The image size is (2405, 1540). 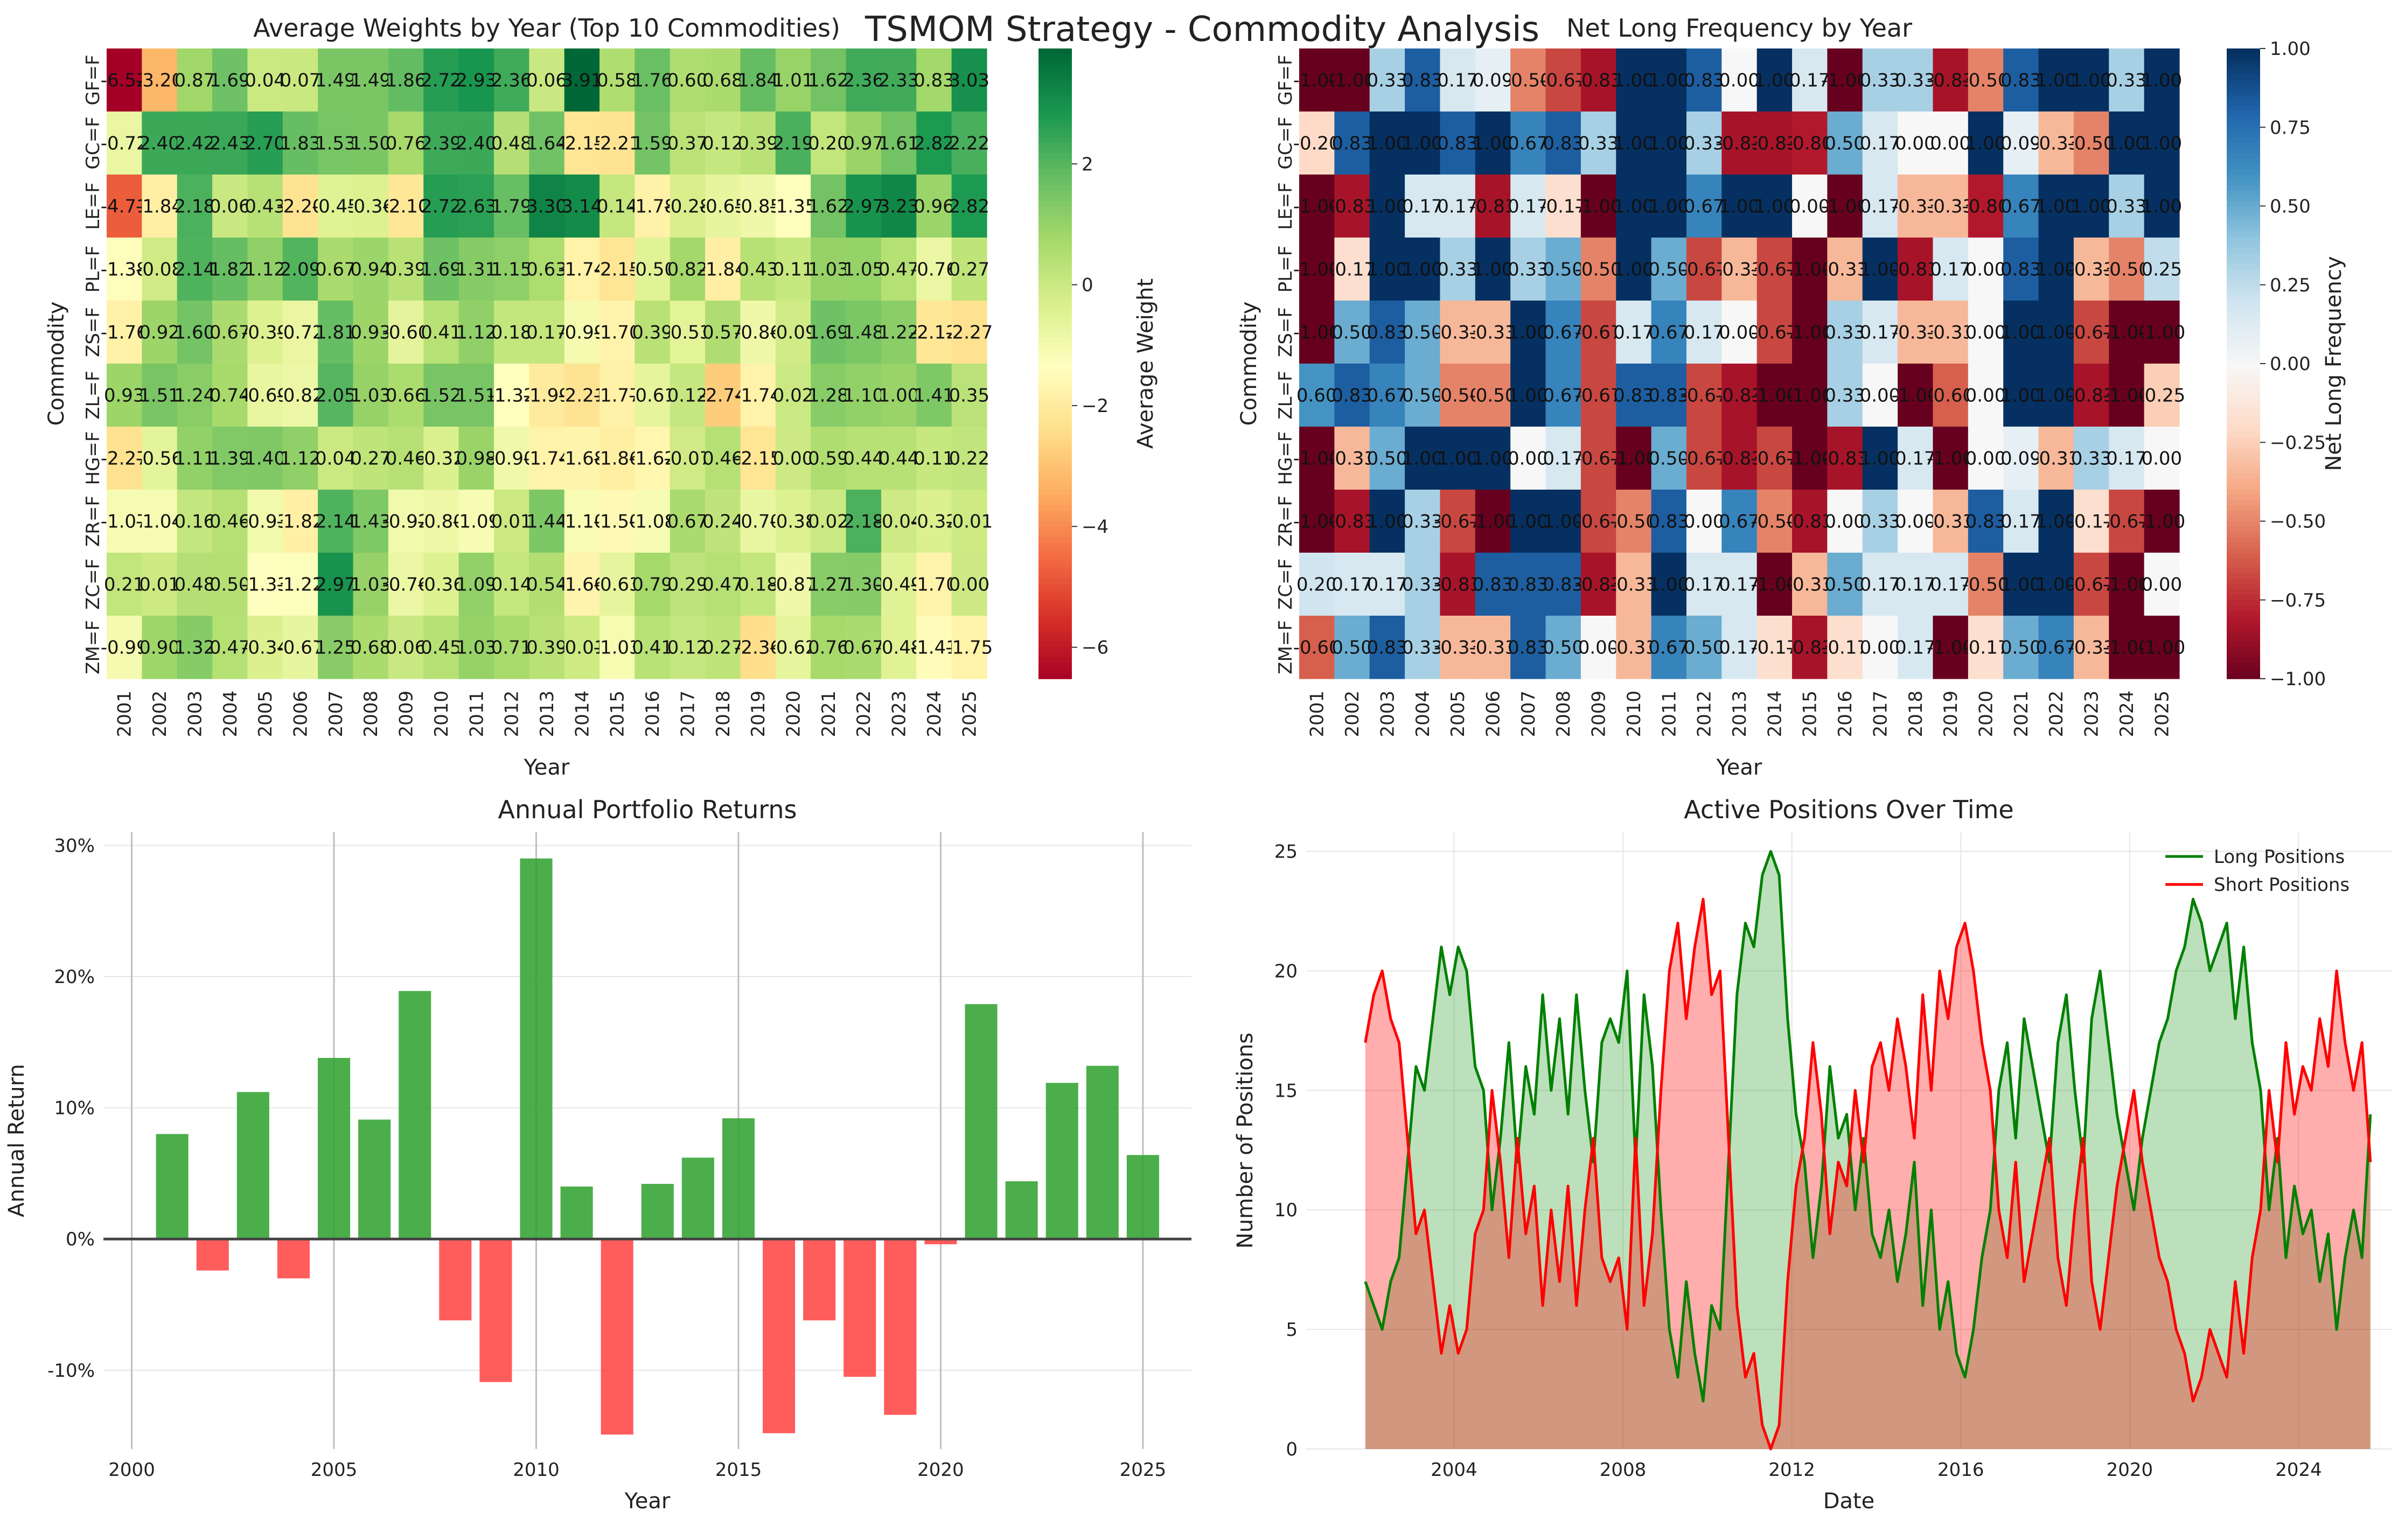 What do you see at coordinates (828, 207) in the screenshot?
I see `heatmap-cell-label: 1.62` at bounding box center [828, 207].